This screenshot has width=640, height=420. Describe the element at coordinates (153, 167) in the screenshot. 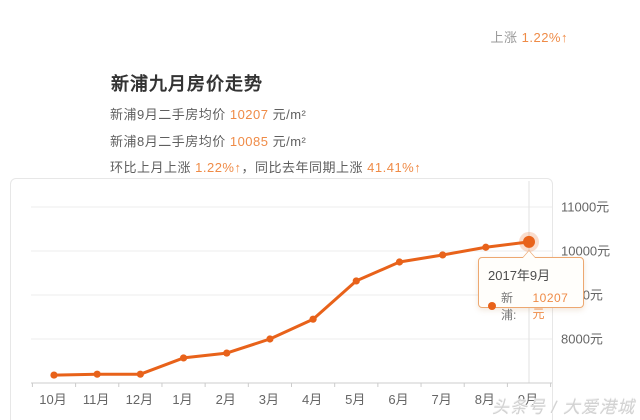

I see `mom-change-label: 环比上月上涨` at that location.